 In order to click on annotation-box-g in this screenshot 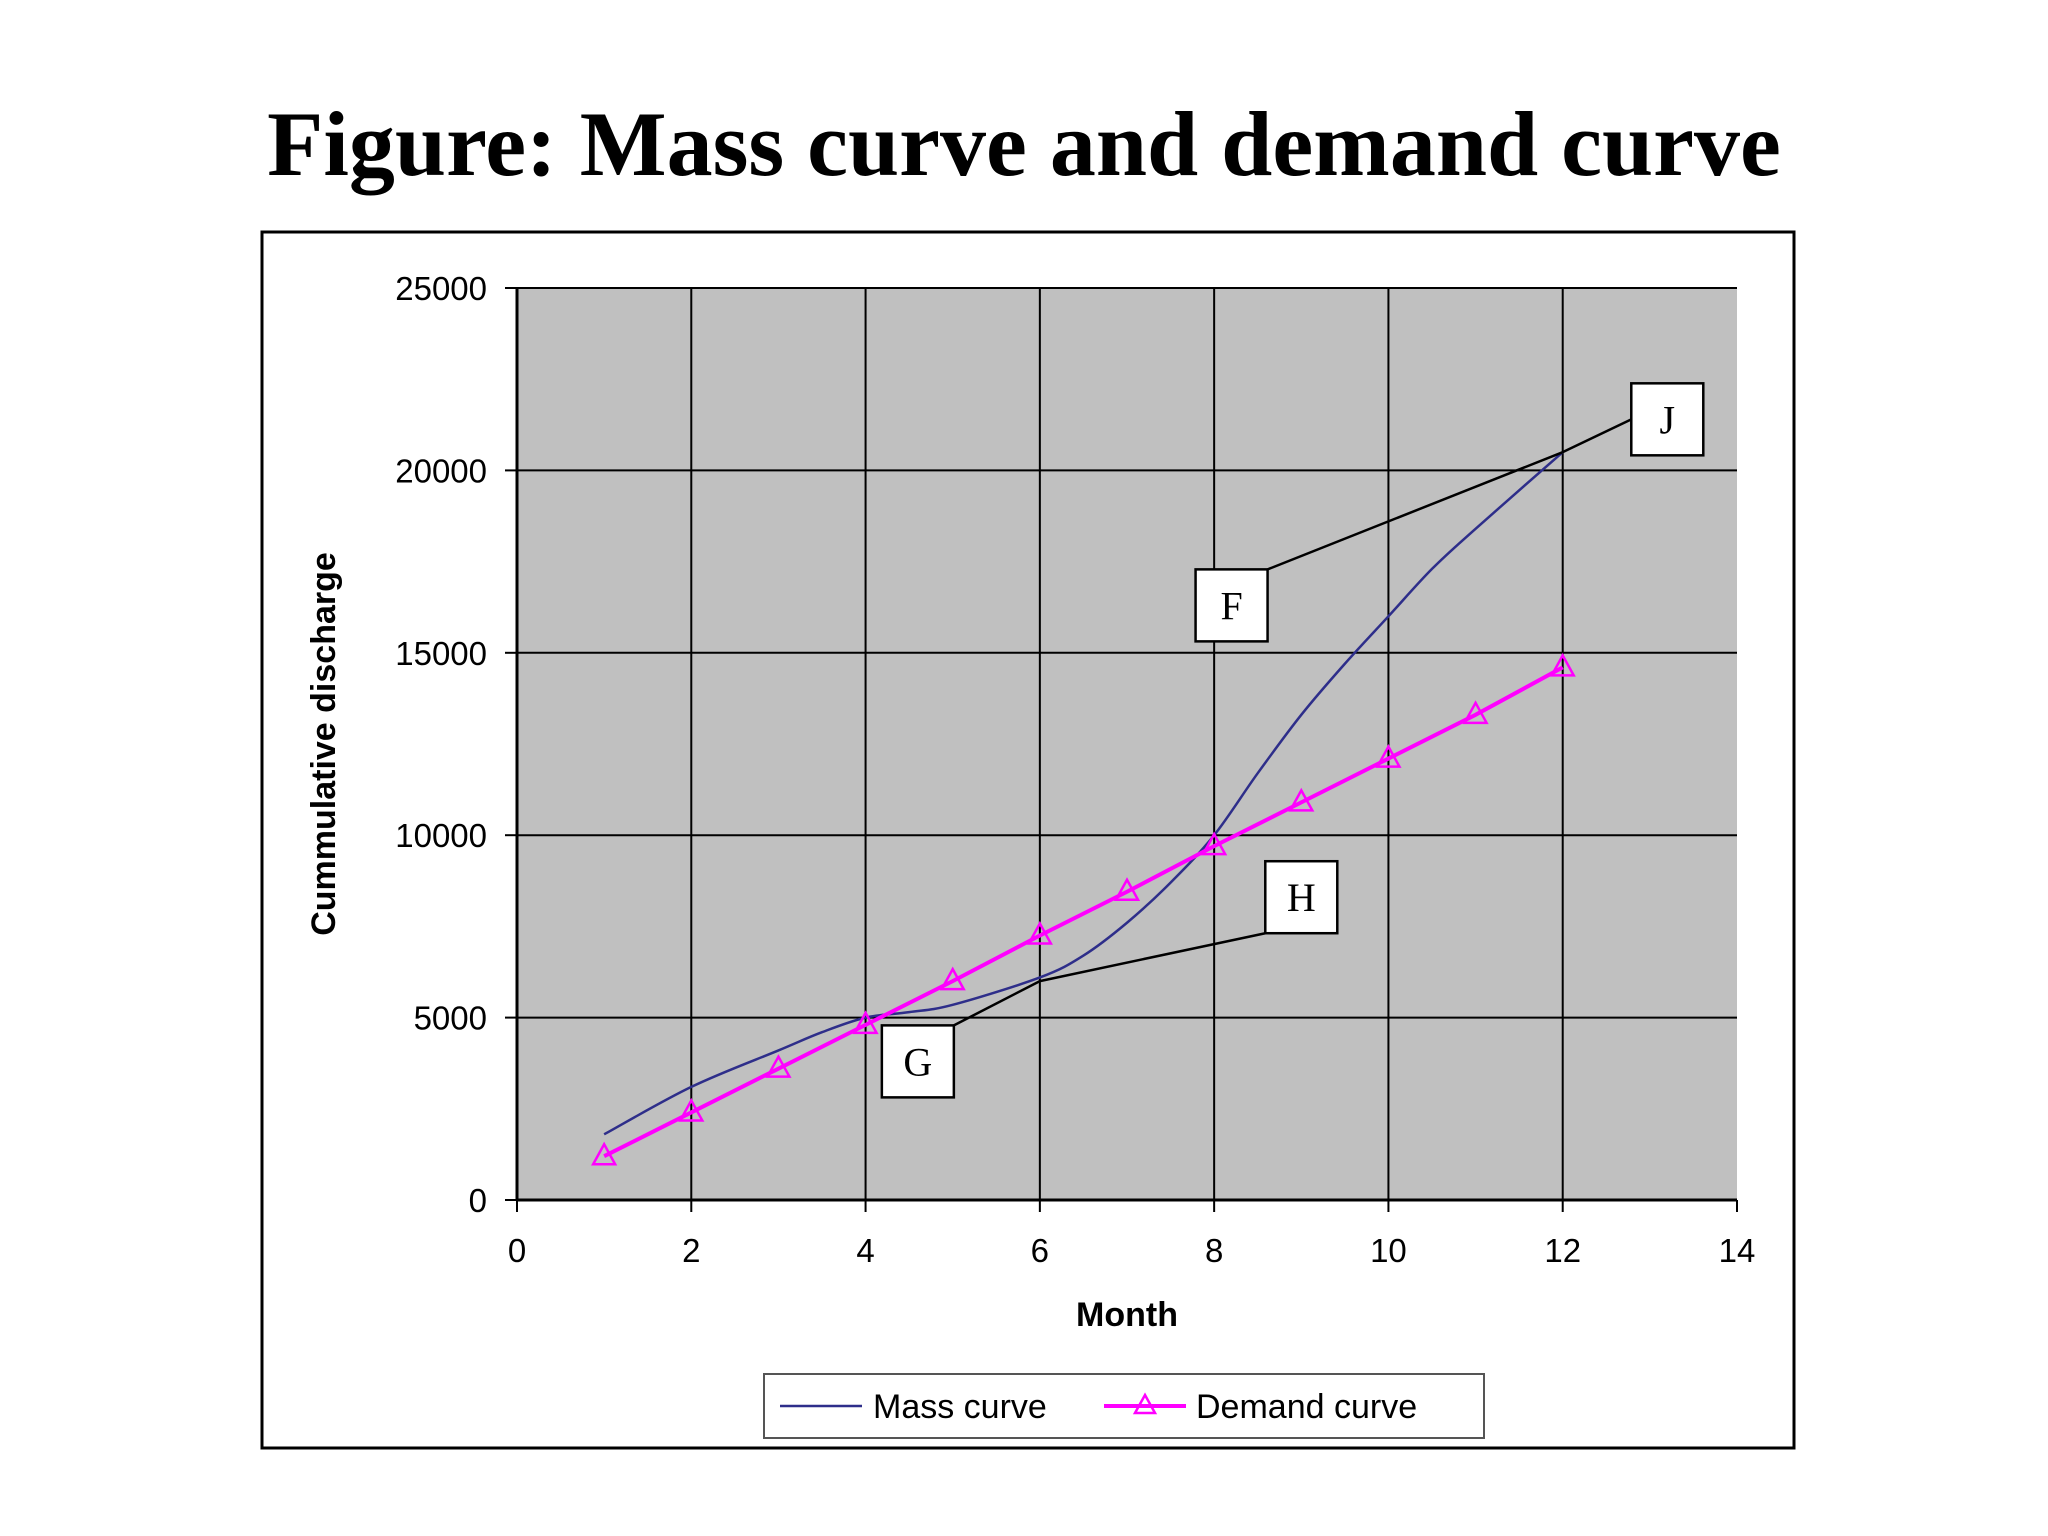, I will do `click(918, 1061)`.